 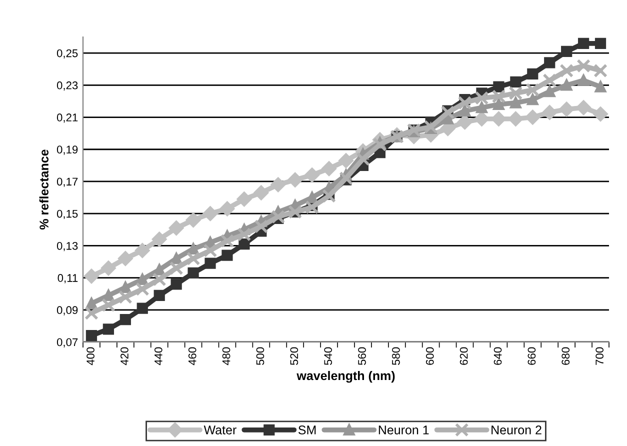 I want to click on y-tick-label: 0,15, so click(x=67, y=215).